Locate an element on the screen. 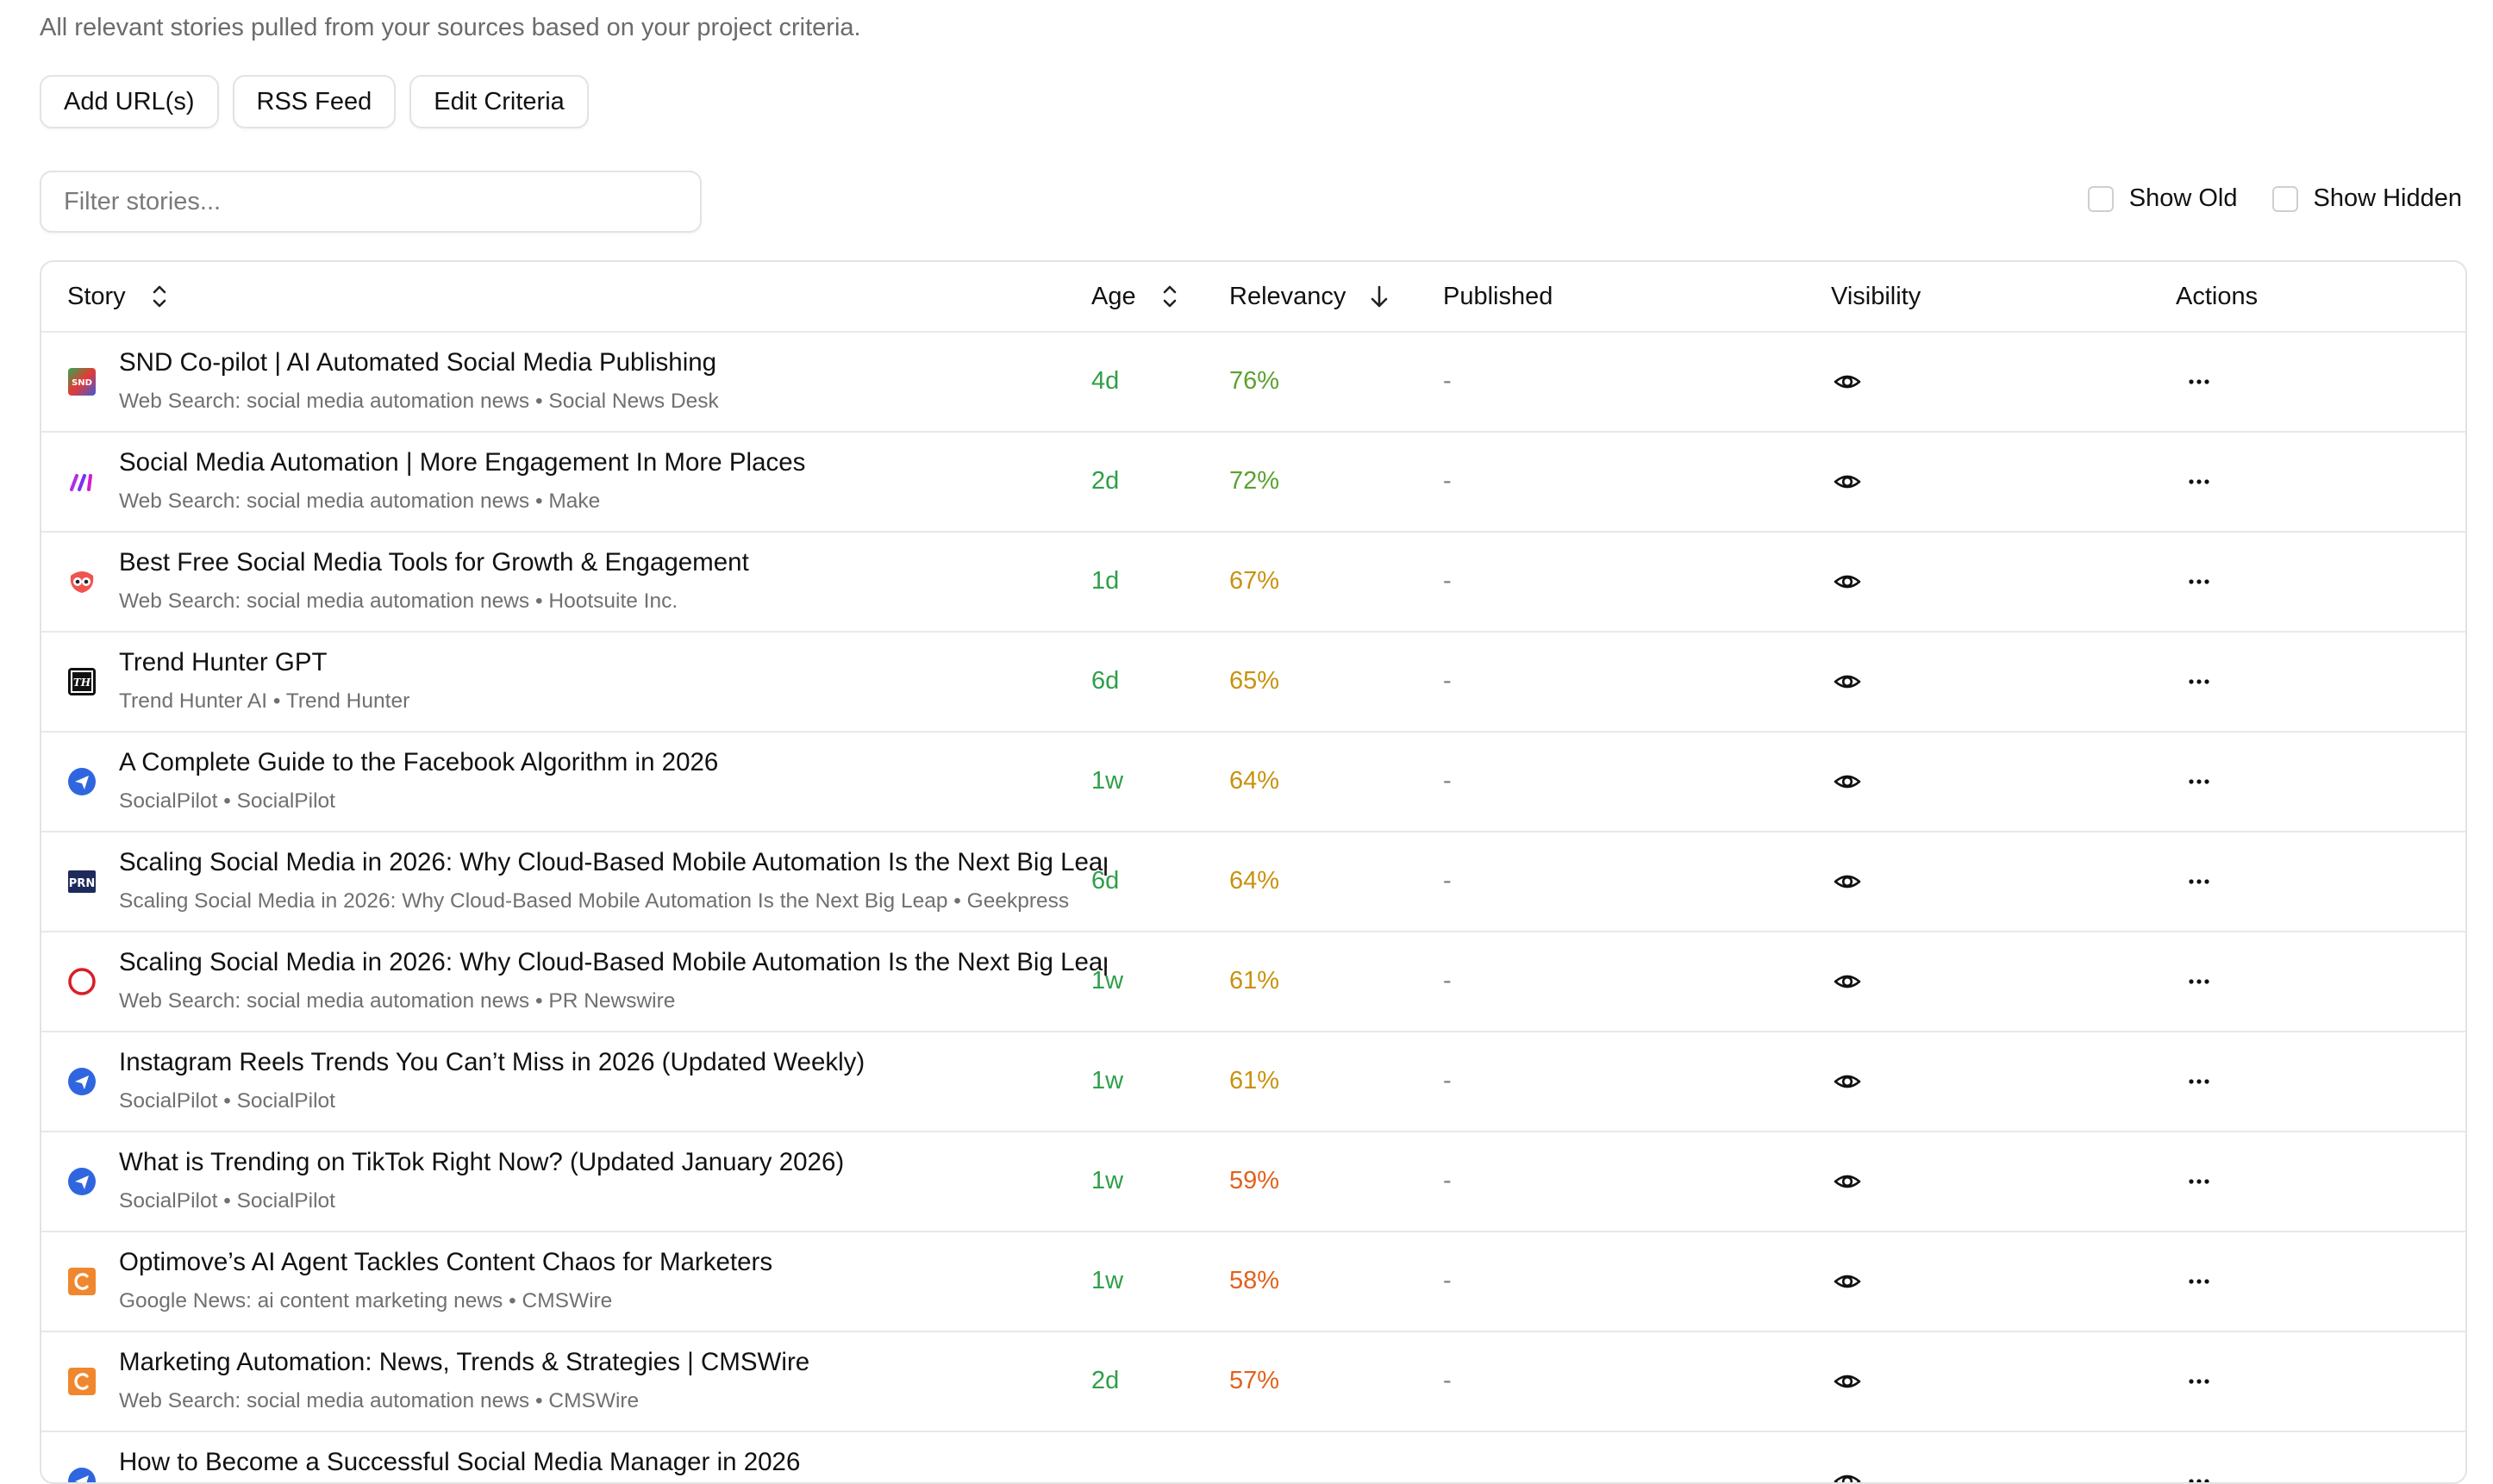 The image size is (2493, 1484). story-relevancy: 59% is located at coordinates (1254, 1180).